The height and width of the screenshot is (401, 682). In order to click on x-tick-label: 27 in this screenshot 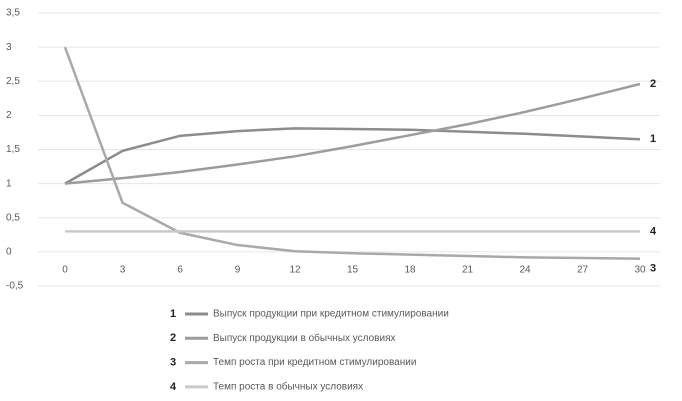, I will do `click(583, 270)`.